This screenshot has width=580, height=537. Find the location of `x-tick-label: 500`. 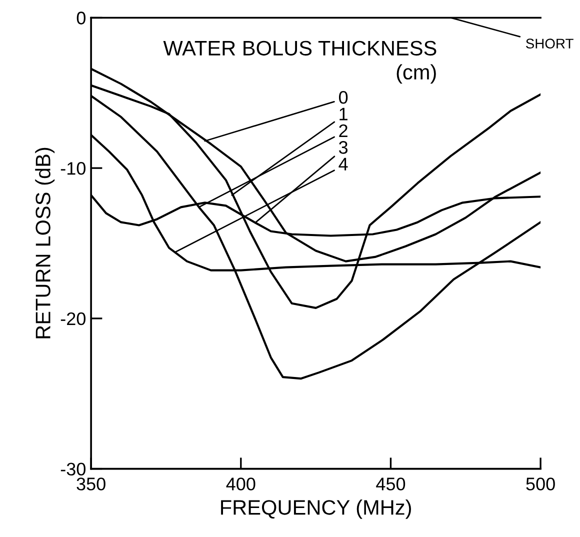

x-tick-label: 500 is located at coordinates (540, 484).